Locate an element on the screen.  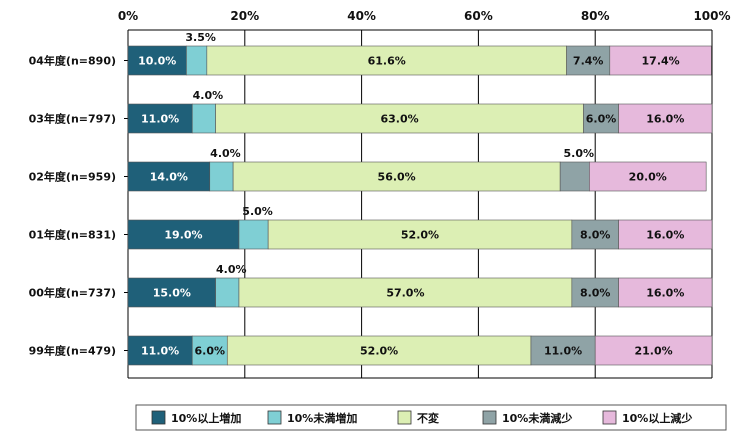
category-label: 01年度(n=831) is located at coordinates (72, 235).